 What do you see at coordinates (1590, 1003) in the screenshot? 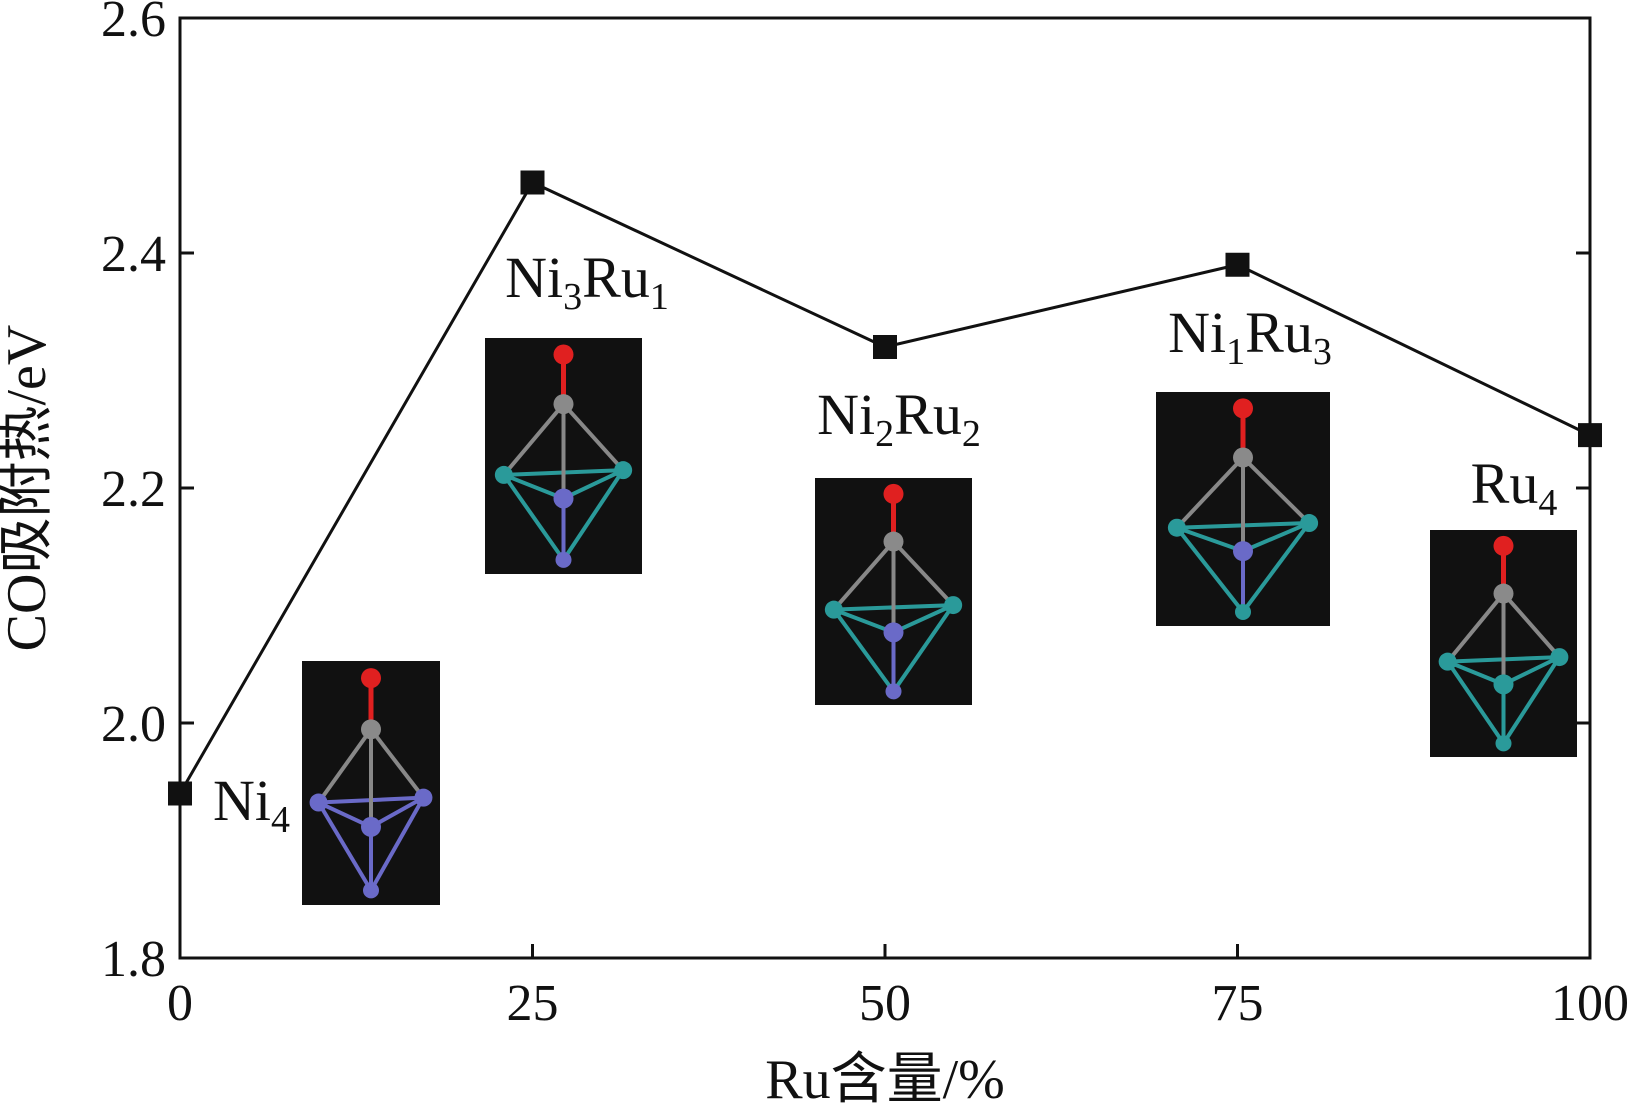
I see `x-tick-label: 100` at bounding box center [1590, 1003].